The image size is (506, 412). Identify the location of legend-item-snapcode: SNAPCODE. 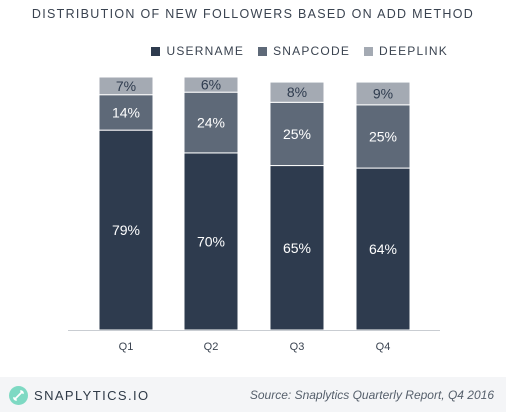
(304, 51).